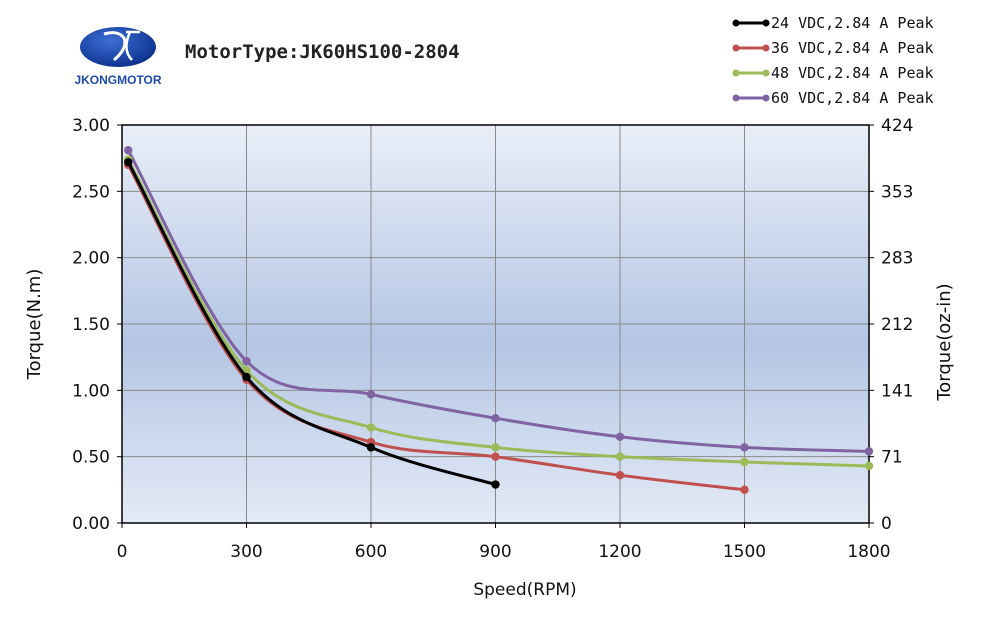 Image resolution: width=1000 pixels, height=627 pixels. I want to click on x-tick-label: 1800, so click(868, 552).